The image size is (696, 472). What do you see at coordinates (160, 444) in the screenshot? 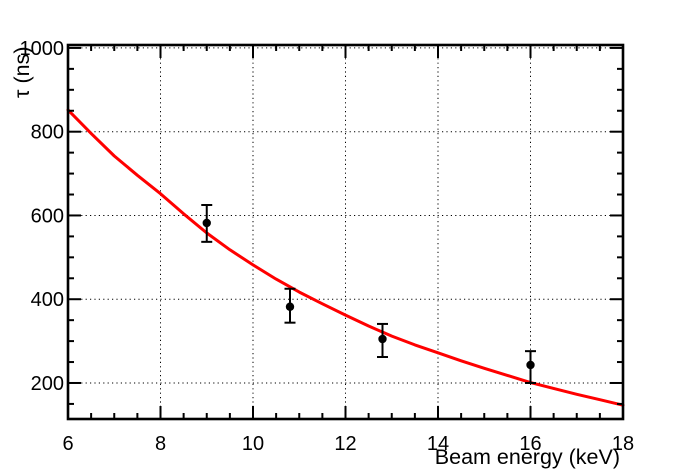
I see `x-tick-label: 8` at bounding box center [160, 444].